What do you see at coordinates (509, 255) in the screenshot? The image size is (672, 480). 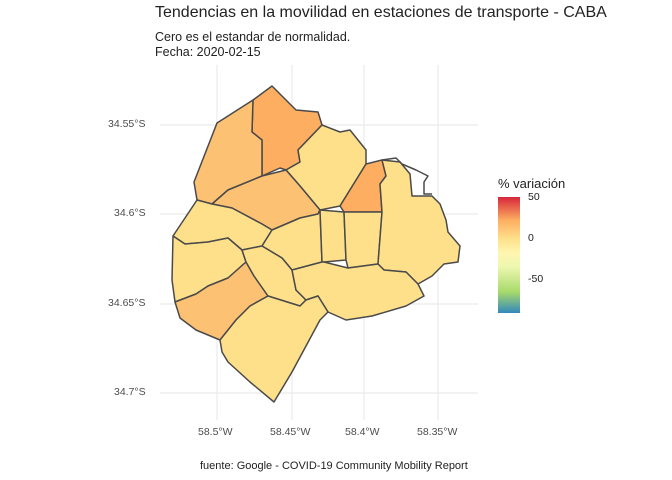 I see `legend-colorbar` at bounding box center [509, 255].